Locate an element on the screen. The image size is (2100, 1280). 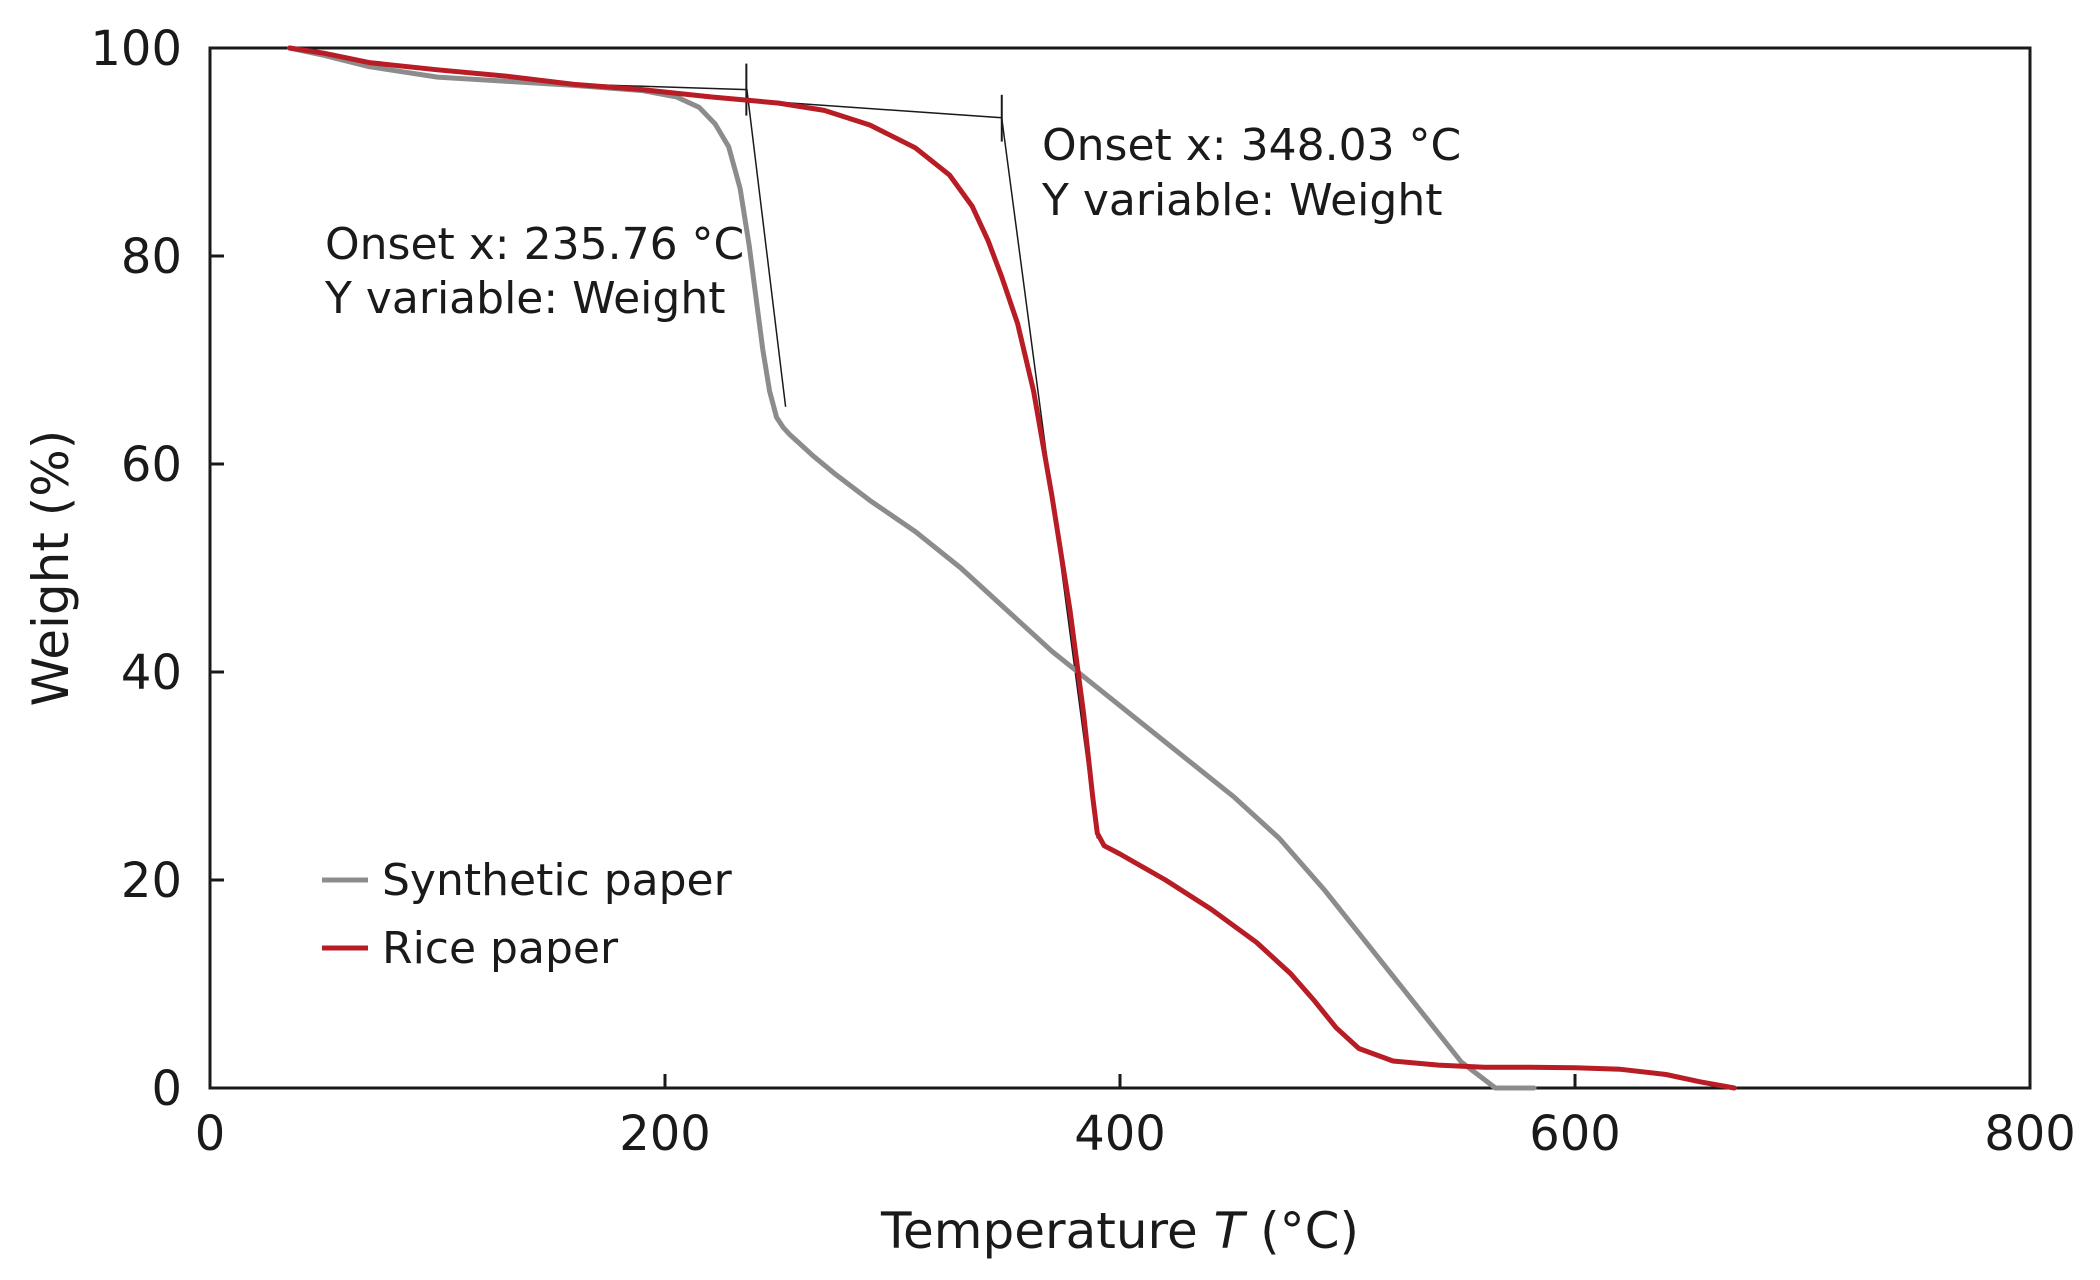
legend: Synthetic paper Rice paper is located at coordinates (527, 914).